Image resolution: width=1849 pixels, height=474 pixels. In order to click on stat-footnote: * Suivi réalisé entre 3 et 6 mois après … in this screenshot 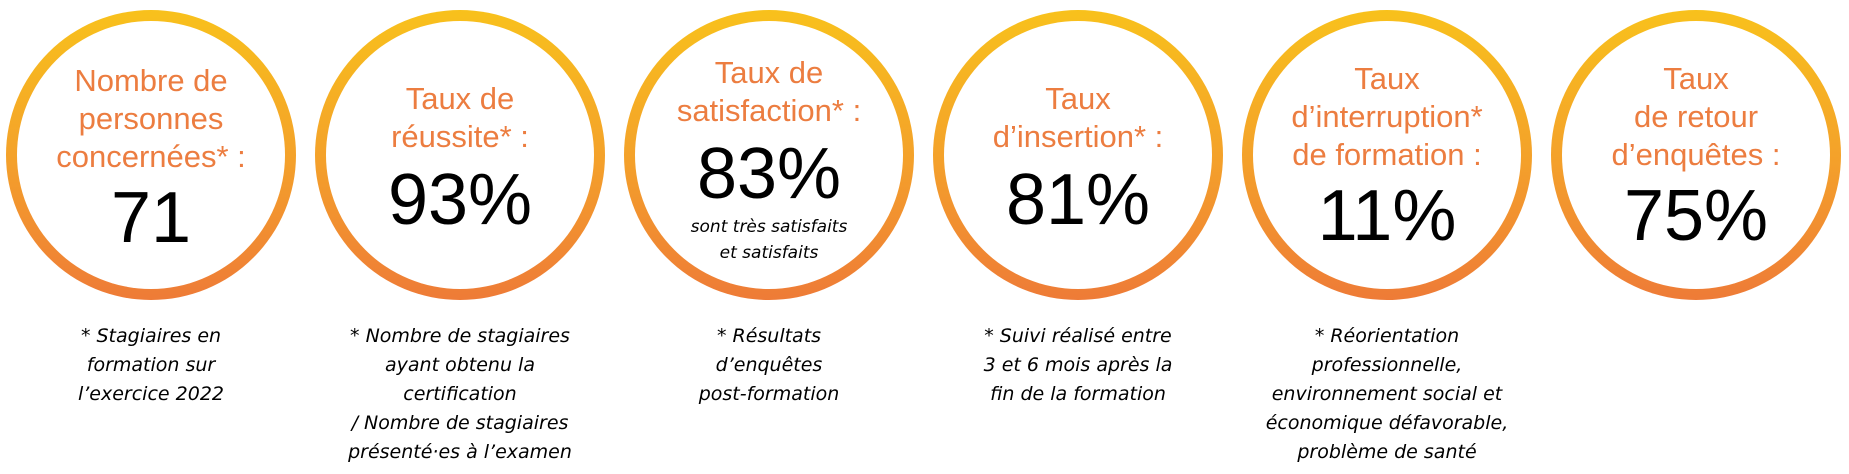, I will do `click(1078, 365)`.